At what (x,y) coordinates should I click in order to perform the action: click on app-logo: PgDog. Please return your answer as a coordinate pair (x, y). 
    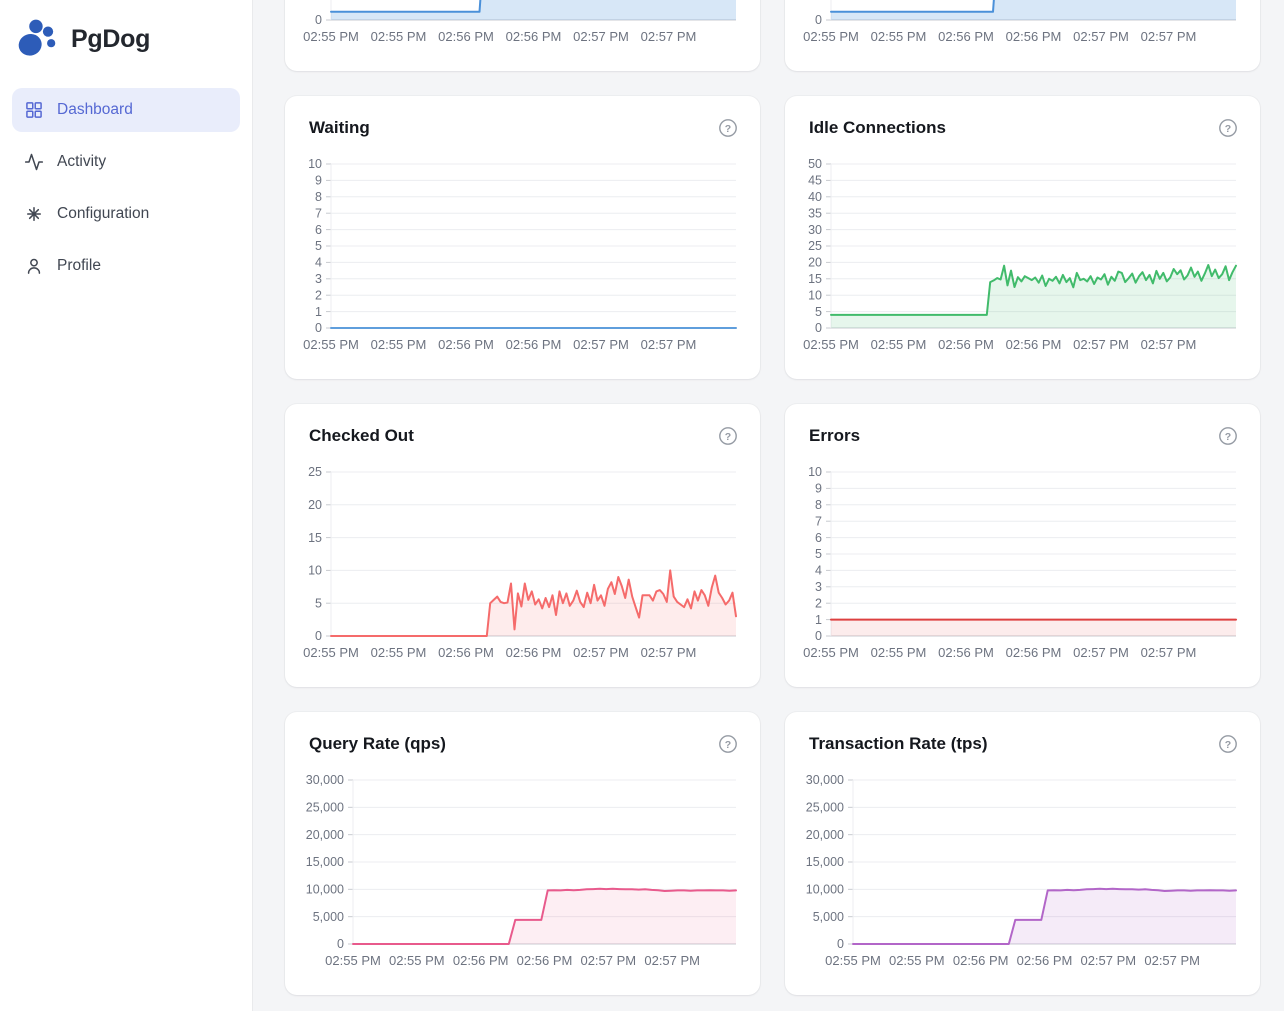
    Looking at the image, I should click on (126, 38).